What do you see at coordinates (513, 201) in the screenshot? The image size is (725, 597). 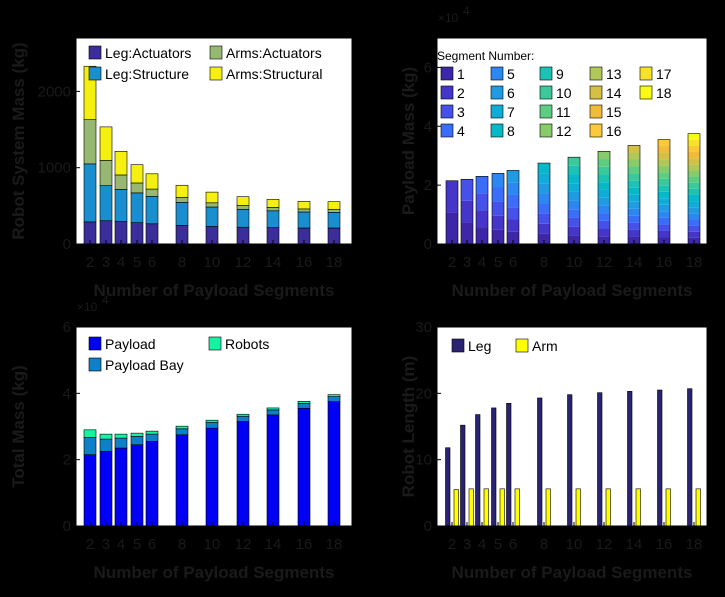 I see `bar-segment-4-n6` at bounding box center [513, 201].